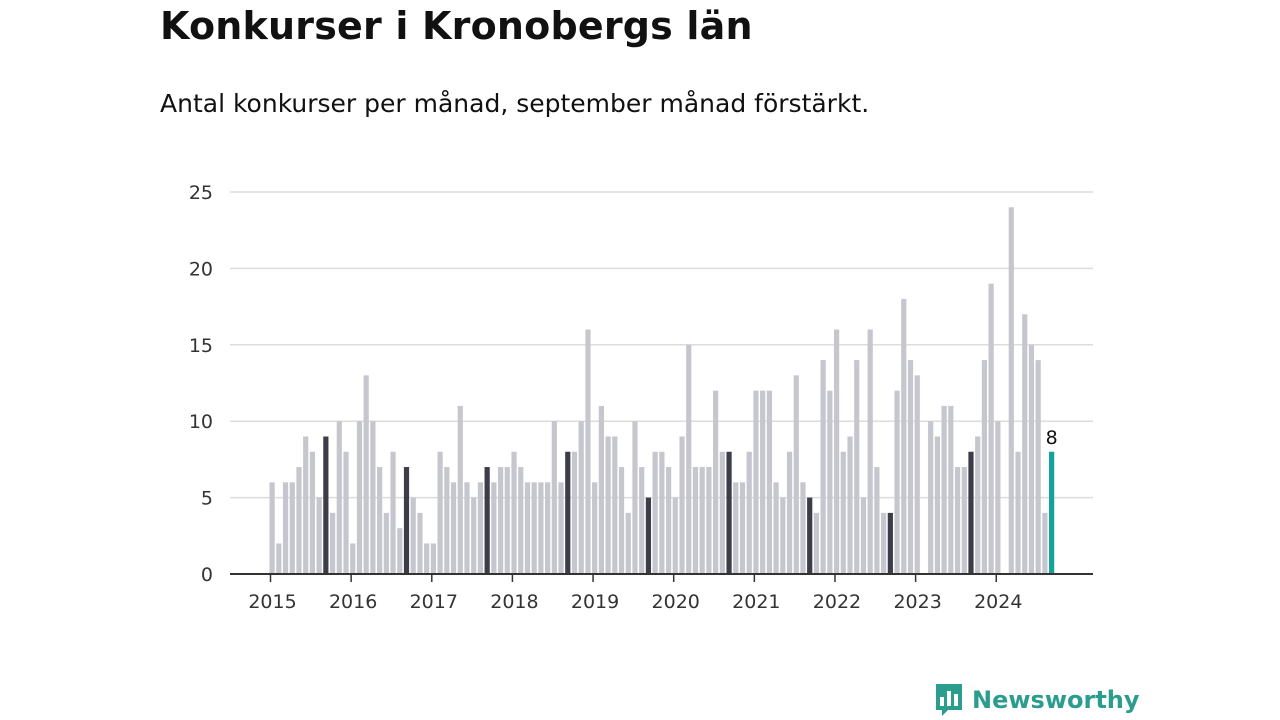 Image resolution: width=1280 pixels, height=720 pixels. What do you see at coordinates (837, 602) in the screenshot?
I see `x-tick-label: 2022` at bounding box center [837, 602].